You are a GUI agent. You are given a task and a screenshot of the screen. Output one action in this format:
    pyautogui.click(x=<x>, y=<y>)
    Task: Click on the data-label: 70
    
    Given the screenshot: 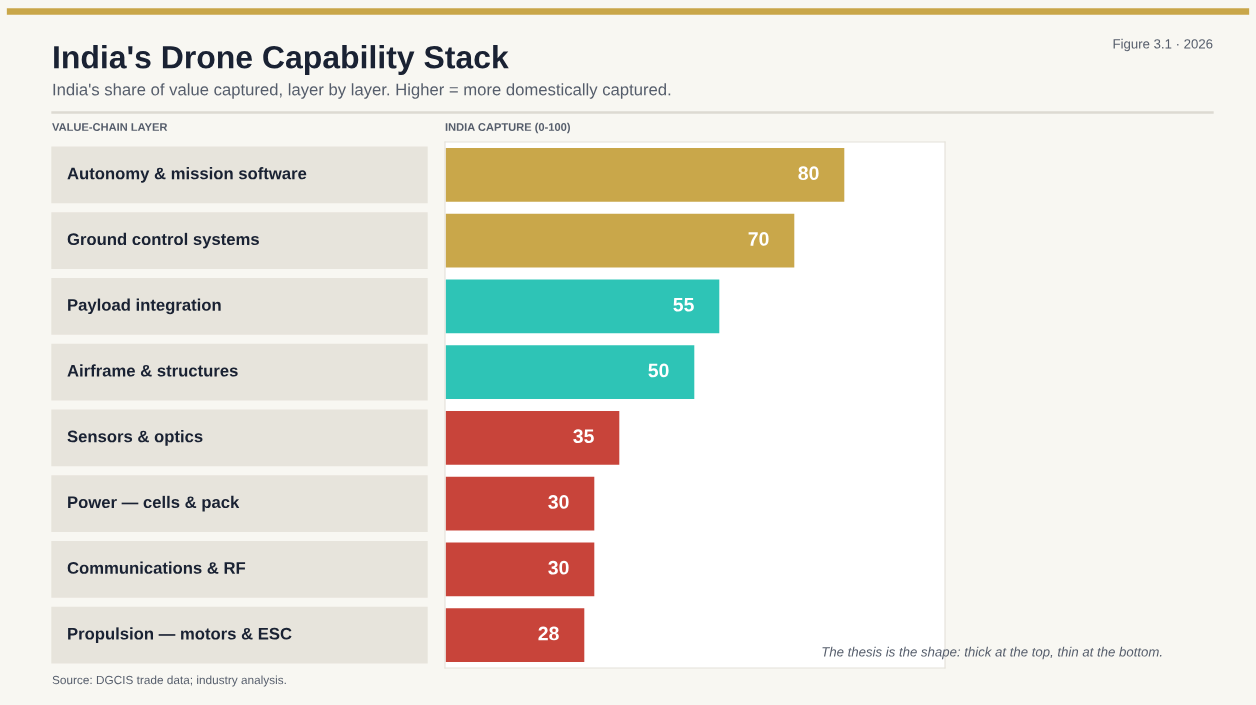 What is the action you would take?
    pyautogui.click(x=758, y=239)
    